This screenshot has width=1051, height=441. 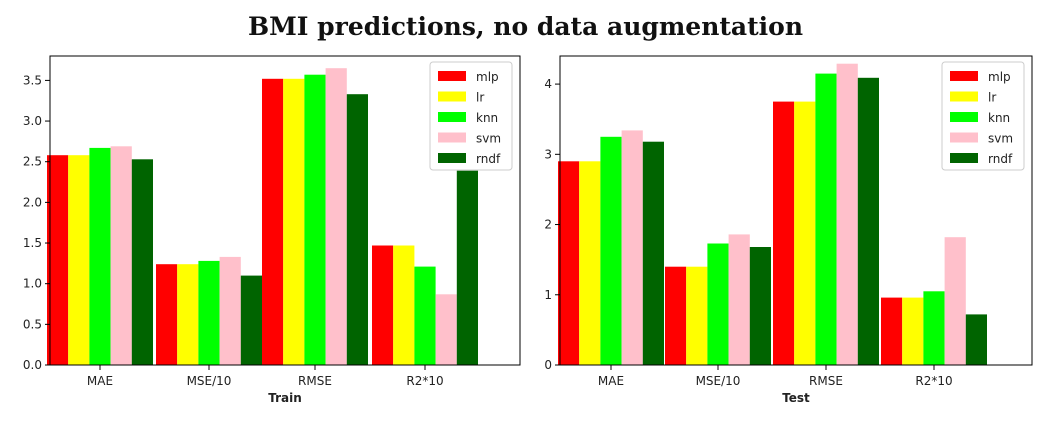 What do you see at coordinates (32, 162) in the screenshot?
I see `train-ytick-label: 2.5` at bounding box center [32, 162].